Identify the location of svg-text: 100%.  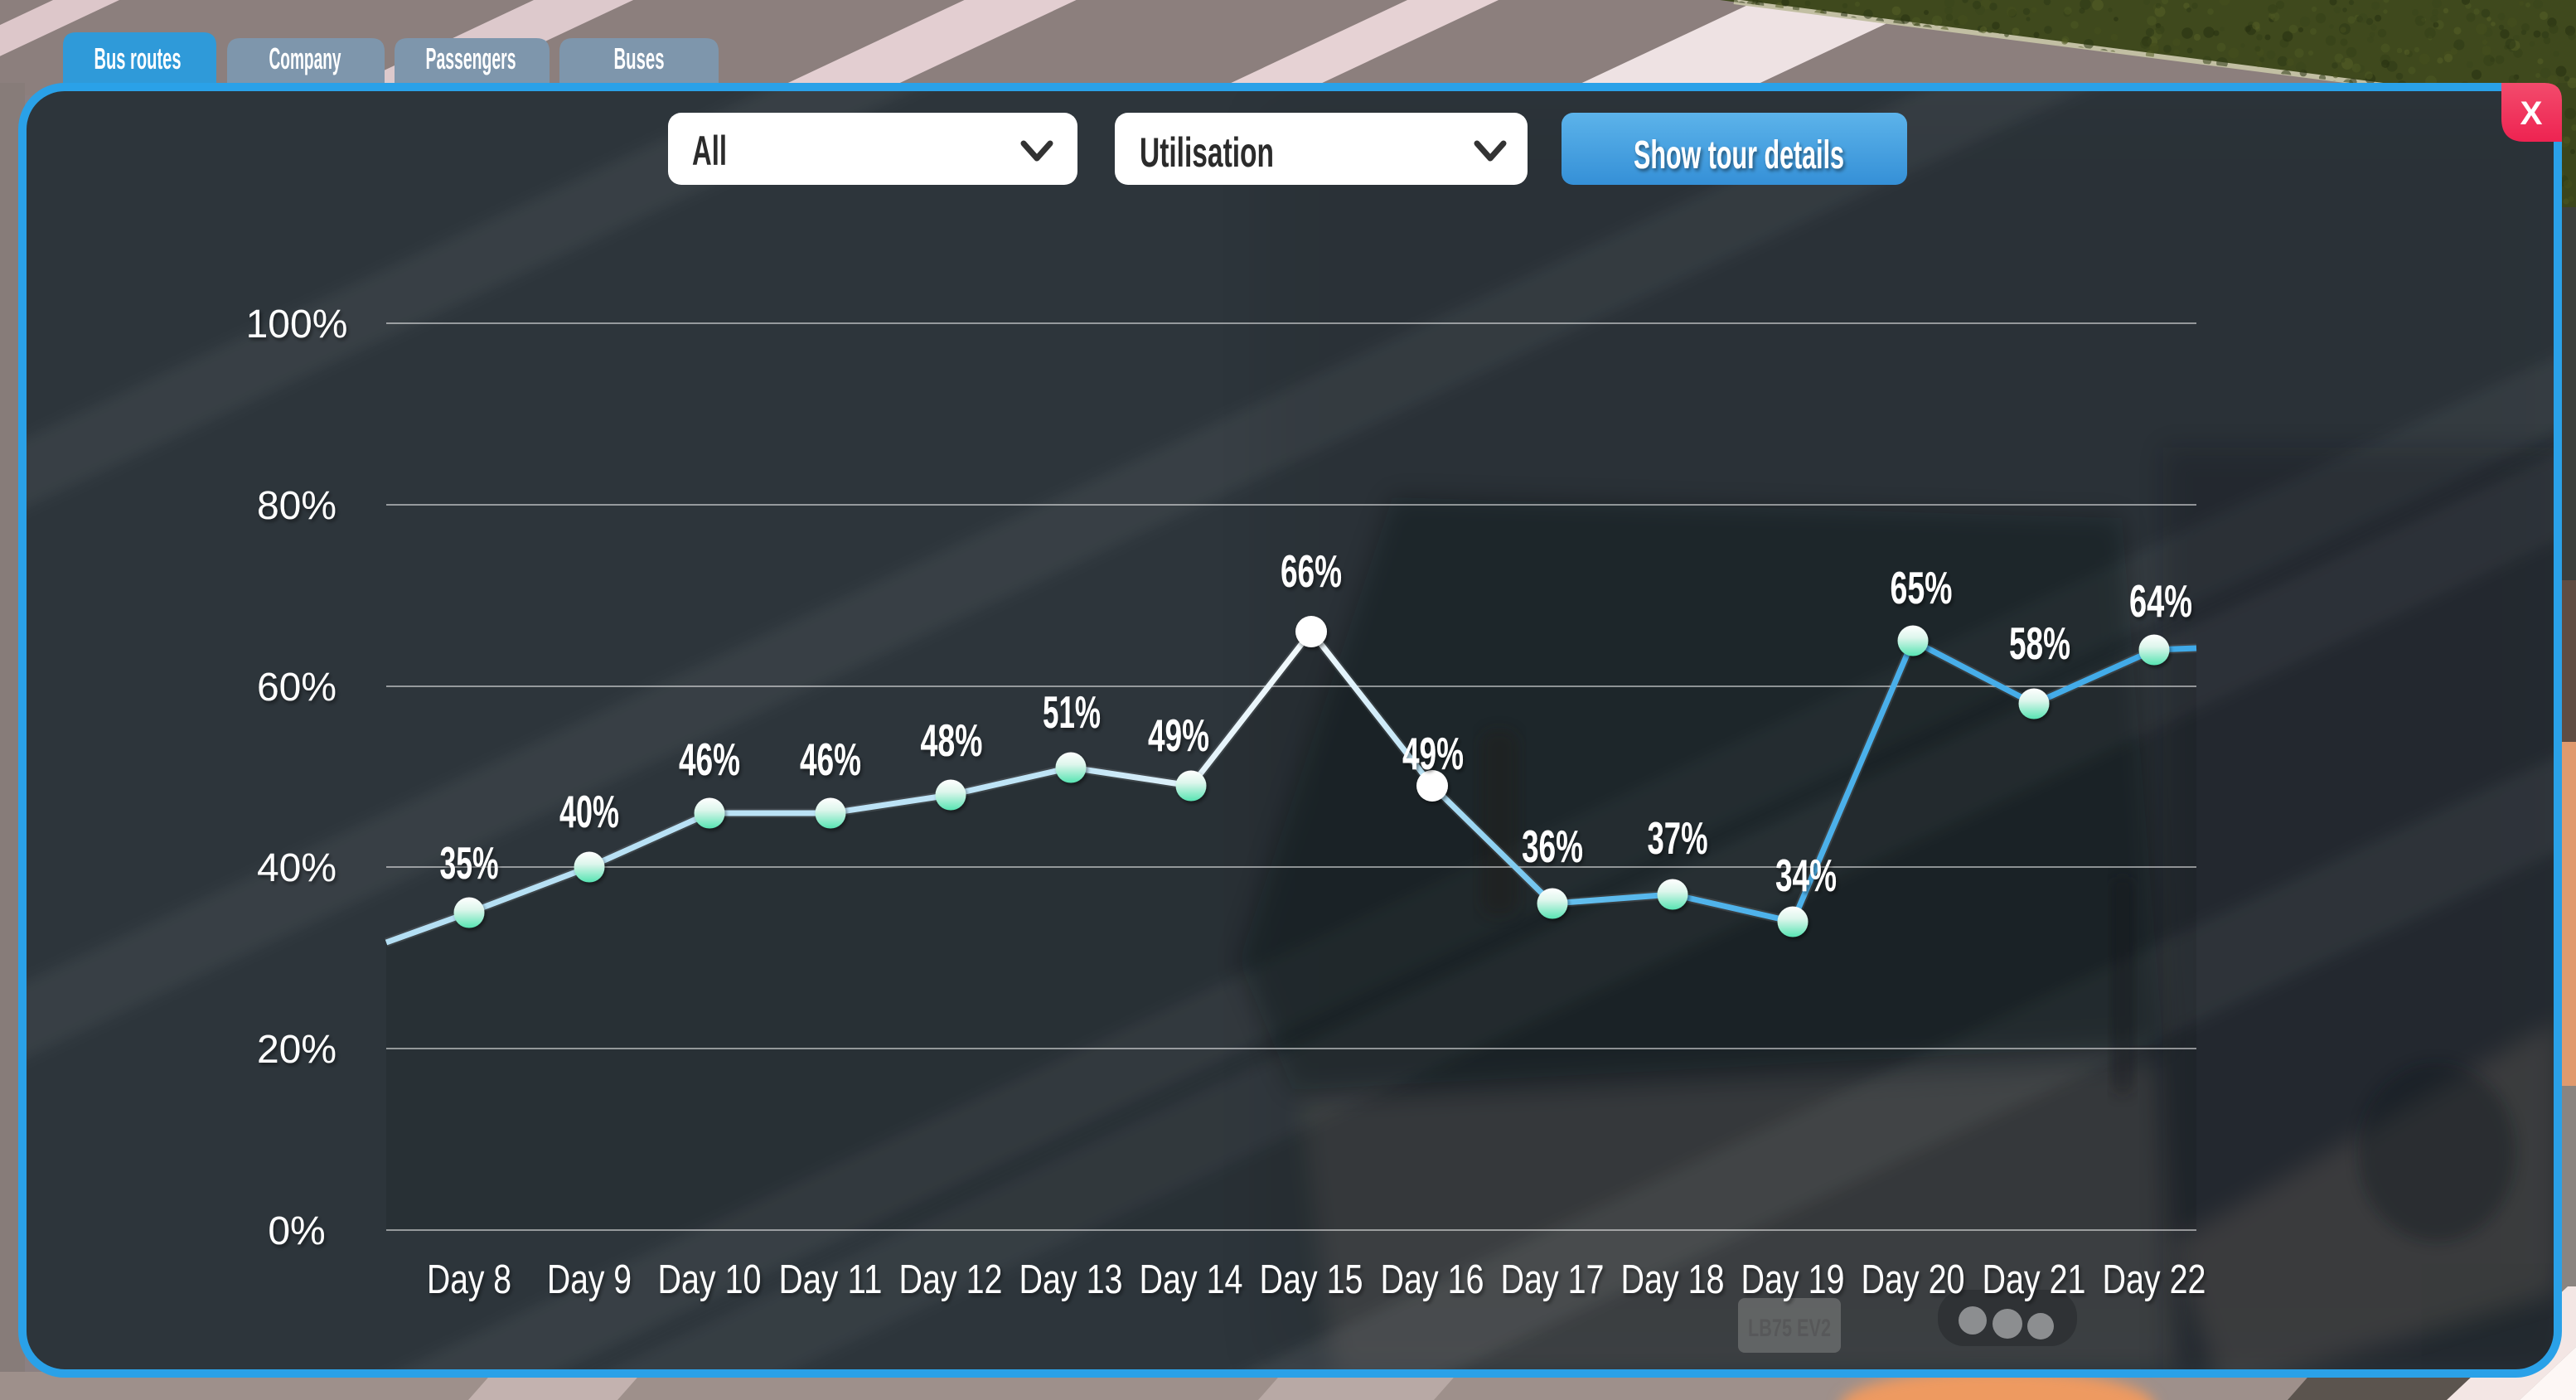
(297, 324).